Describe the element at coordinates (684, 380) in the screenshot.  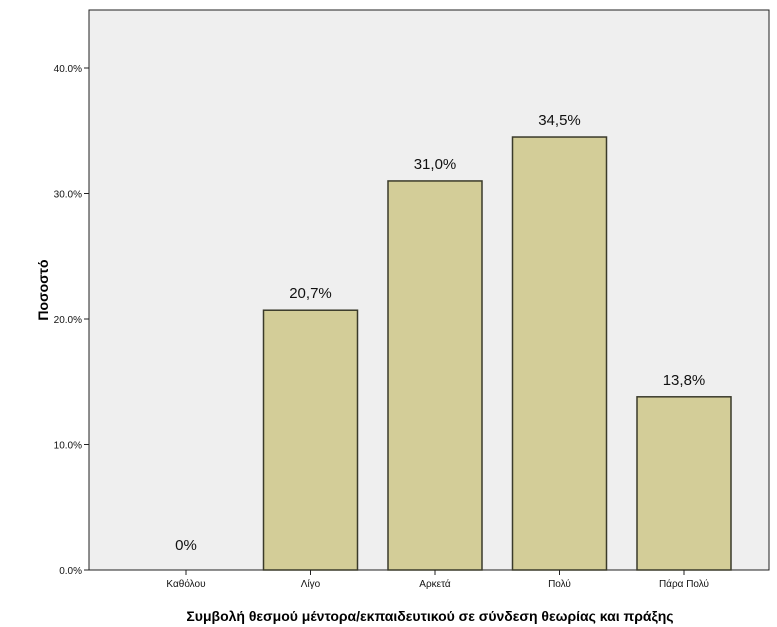
I see `data-label: 13,8%` at that location.